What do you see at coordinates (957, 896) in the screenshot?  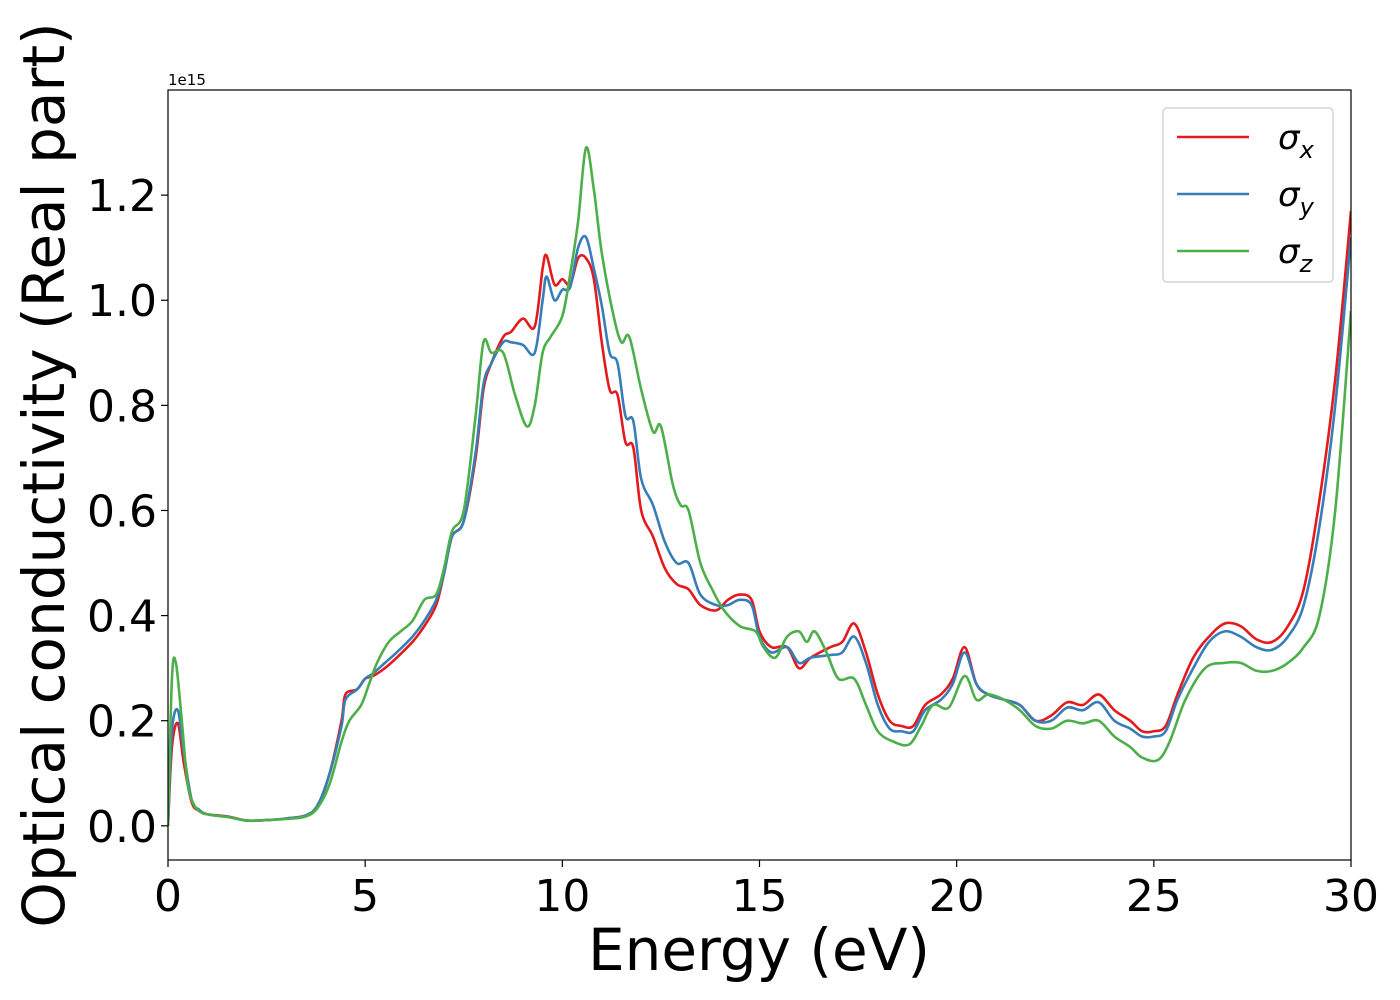 I see `x-tick-label: 20` at bounding box center [957, 896].